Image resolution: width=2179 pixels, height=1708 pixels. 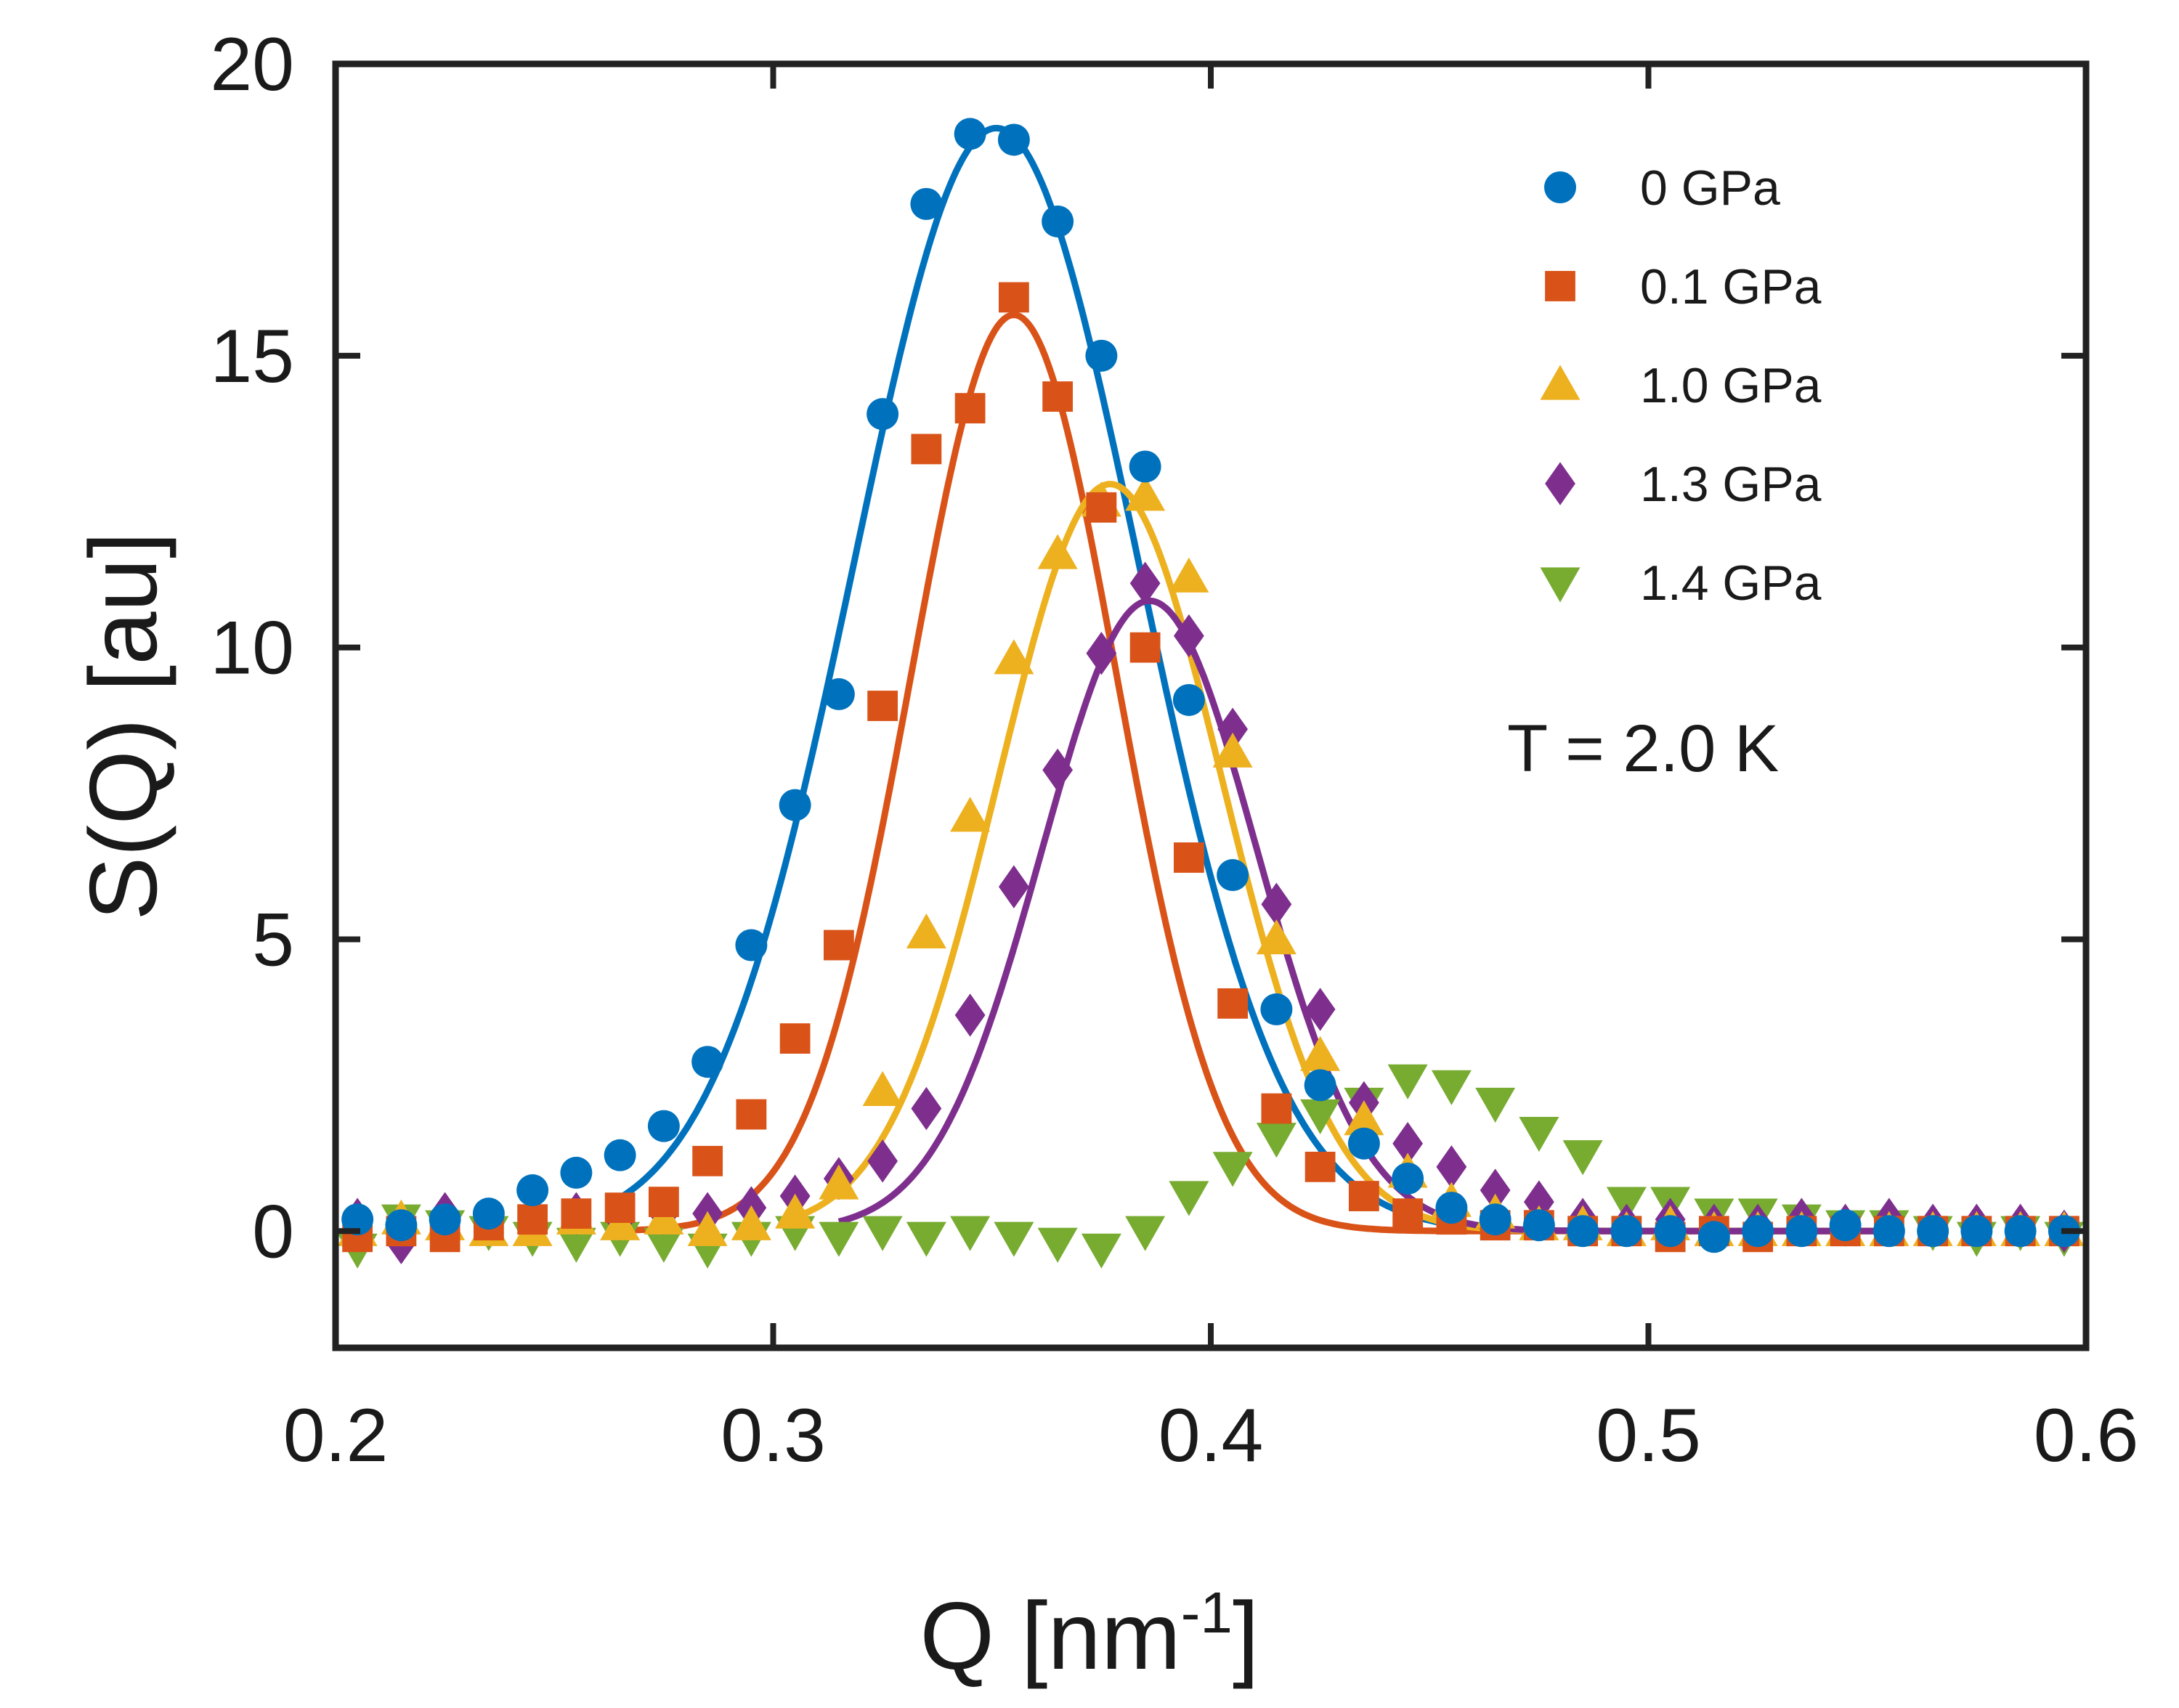 I want to click on x-axis-title: Q [nm-1], so click(x=1089, y=1634).